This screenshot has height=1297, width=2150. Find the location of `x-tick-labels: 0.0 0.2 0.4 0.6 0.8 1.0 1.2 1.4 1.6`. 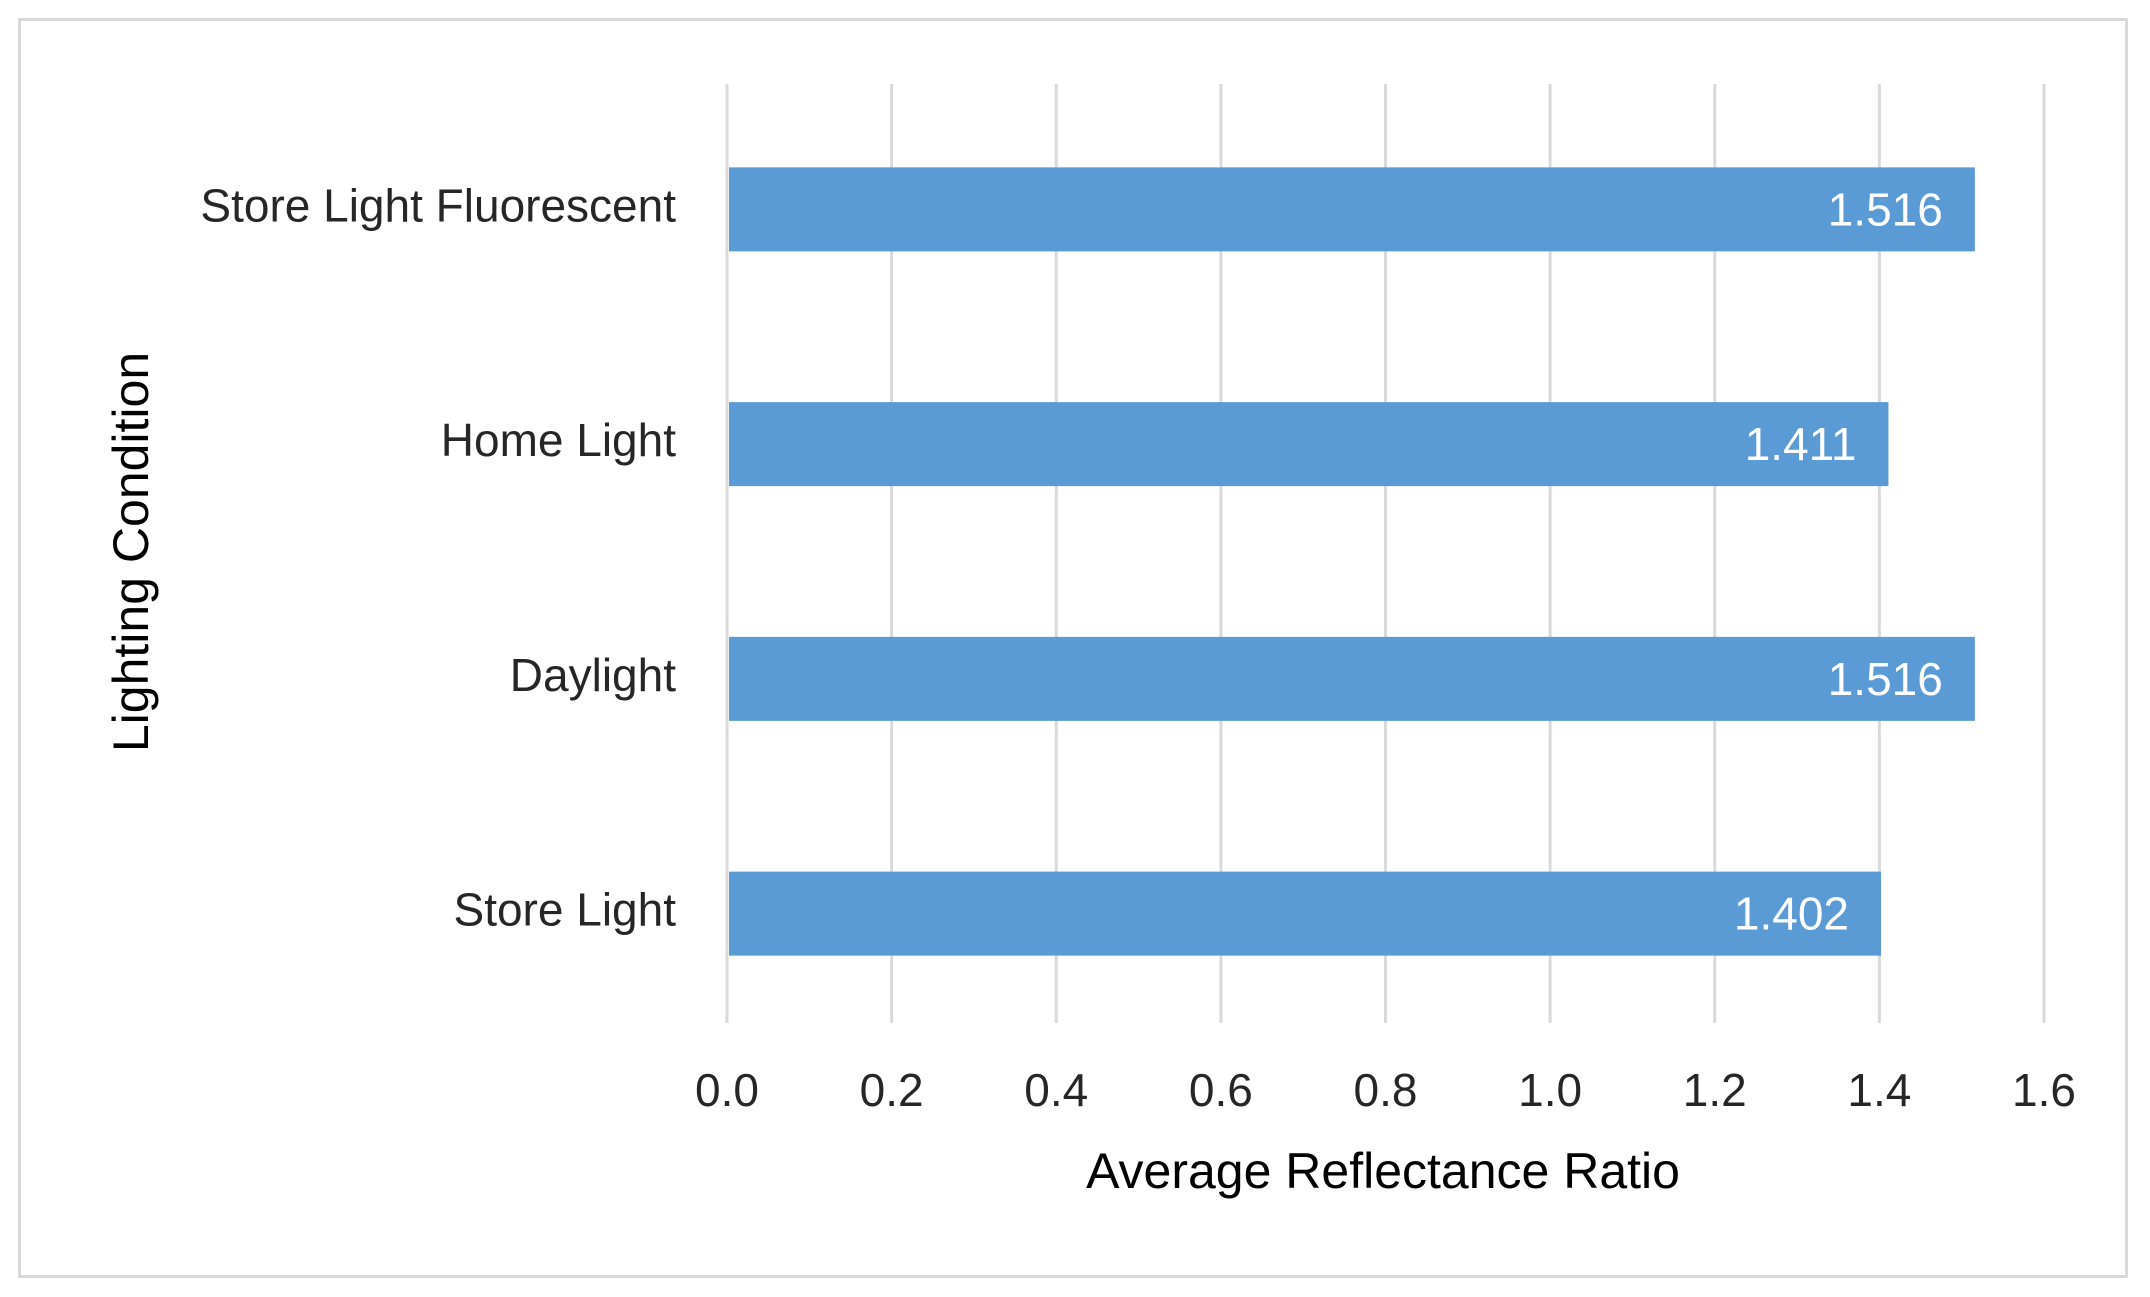

x-tick-labels: 0.0 0.2 0.4 0.6 0.8 1.0 1.2 1.4 1.6 is located at coordinates (1385, 1090).